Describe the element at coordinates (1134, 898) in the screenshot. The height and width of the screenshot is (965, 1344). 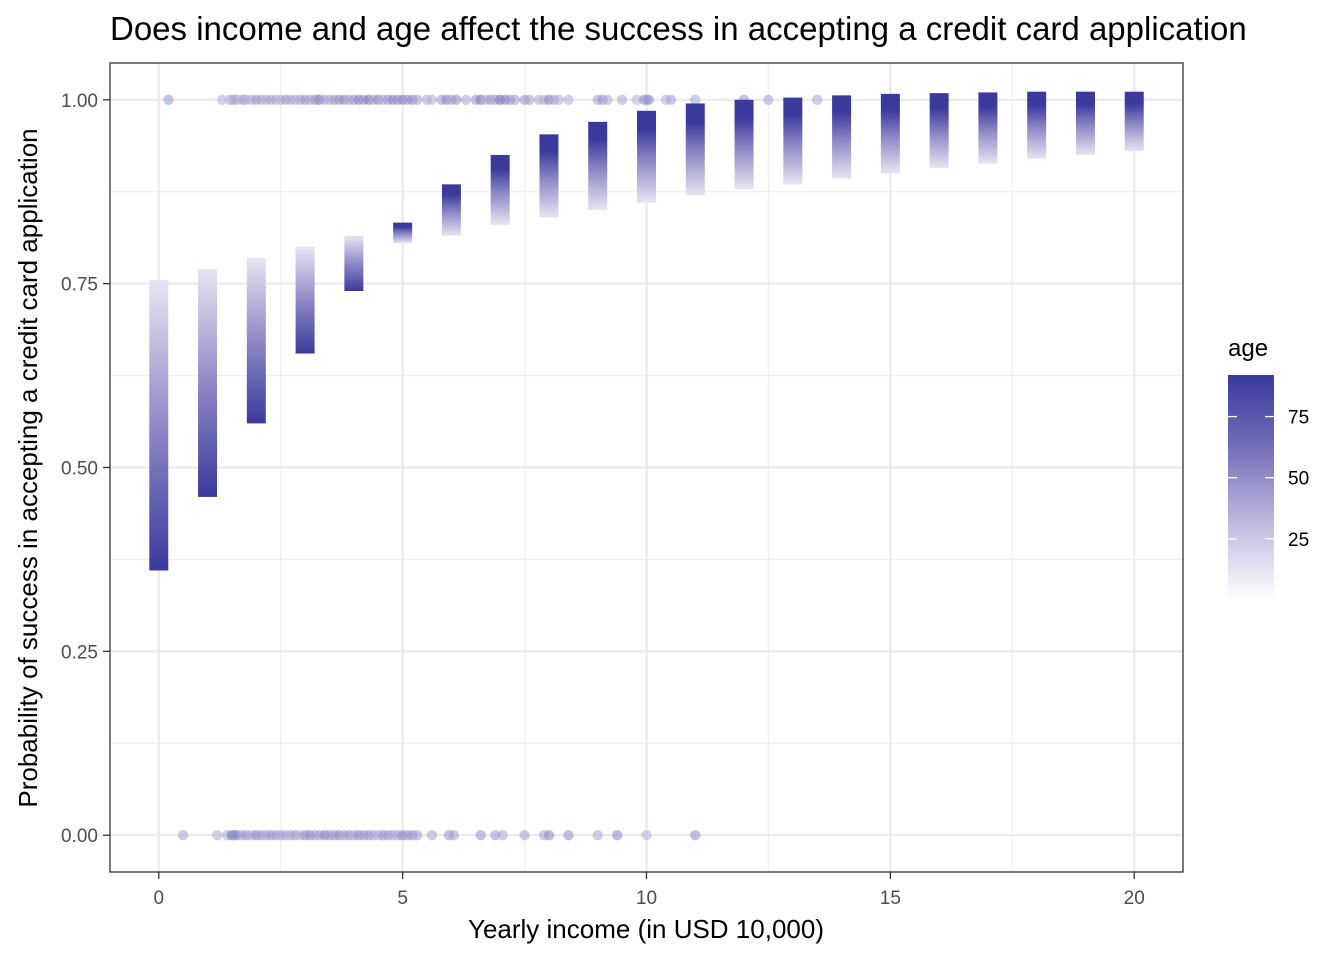
I see `x-tick-label: 20` at that location.